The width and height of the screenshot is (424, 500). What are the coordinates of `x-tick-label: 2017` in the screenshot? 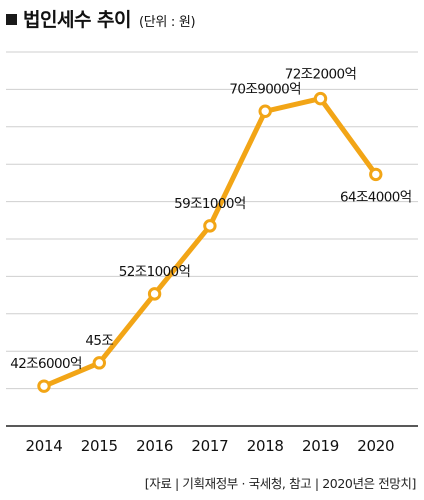 It's located at (209, 446).